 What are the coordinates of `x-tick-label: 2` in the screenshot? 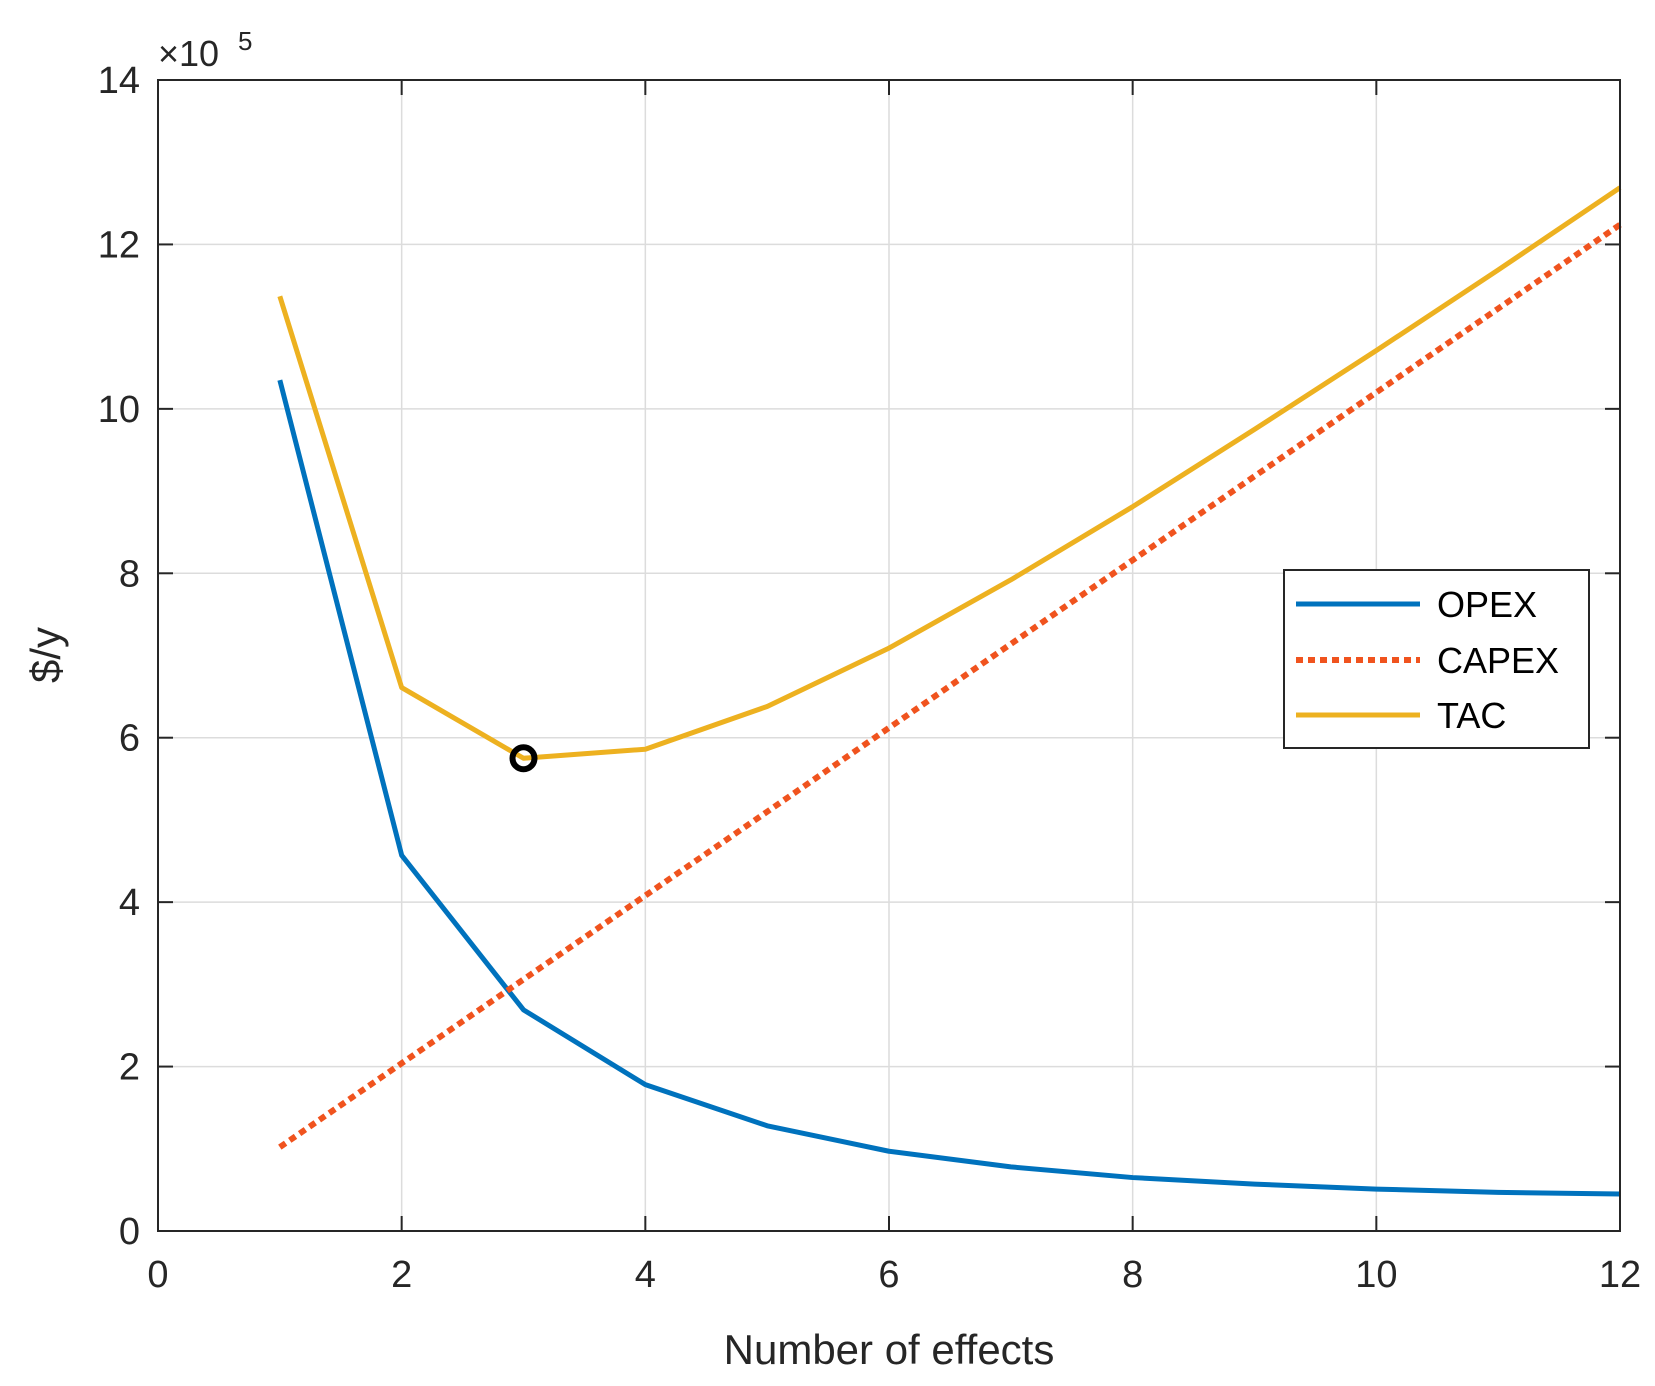 It's located at (401, 1275).